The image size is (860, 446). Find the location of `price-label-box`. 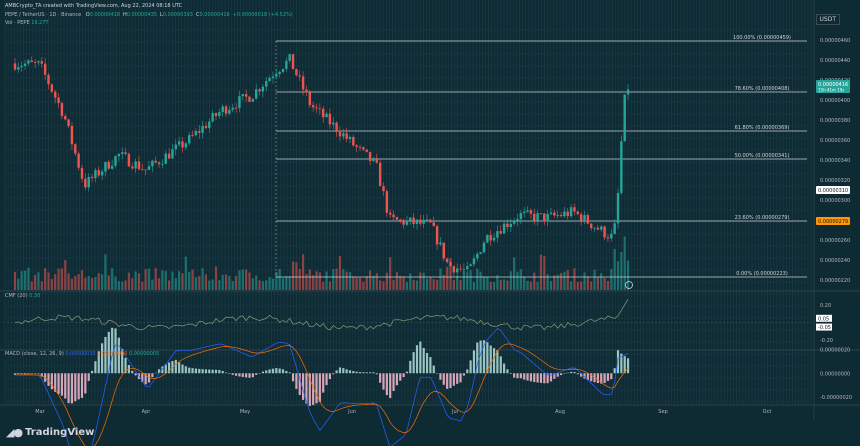

price-label-box is located at coordinates (833, 221).